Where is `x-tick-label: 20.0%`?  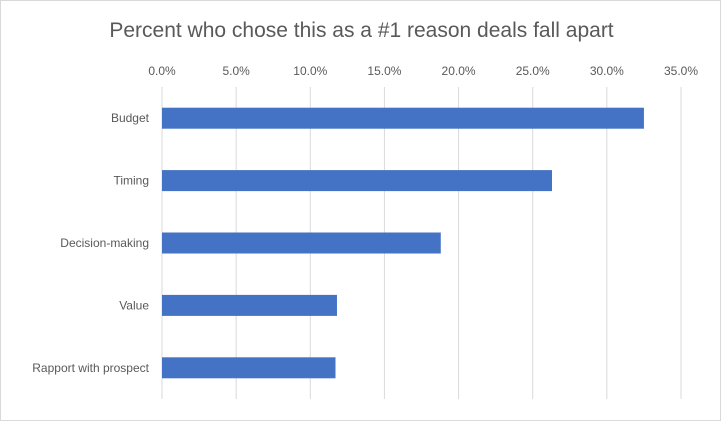
x-tick-label: 20.0% is located at coordinates (459, 71).